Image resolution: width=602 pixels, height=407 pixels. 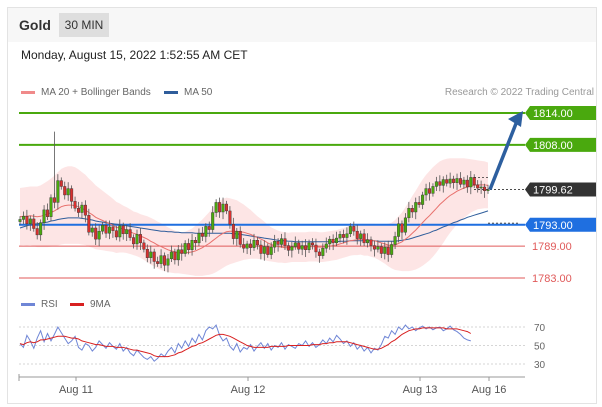 What do you see at coordinates (553, 191) in the screenshot?
I see `current-price-label: 1799.62` at bounding box center [553, 191].